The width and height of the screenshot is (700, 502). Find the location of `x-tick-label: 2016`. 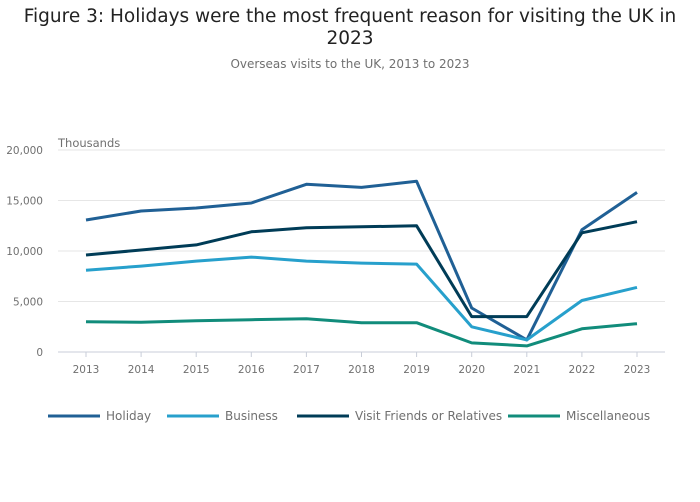

x-tick-label: 2016 is located at coordinates (251, 370).